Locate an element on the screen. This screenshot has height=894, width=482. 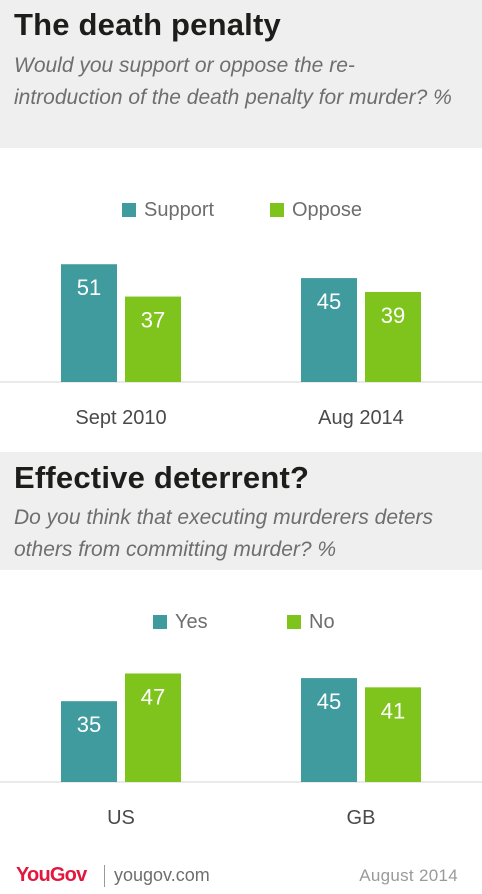
bar-value-label: 47 is located at coordinates (153, 696).